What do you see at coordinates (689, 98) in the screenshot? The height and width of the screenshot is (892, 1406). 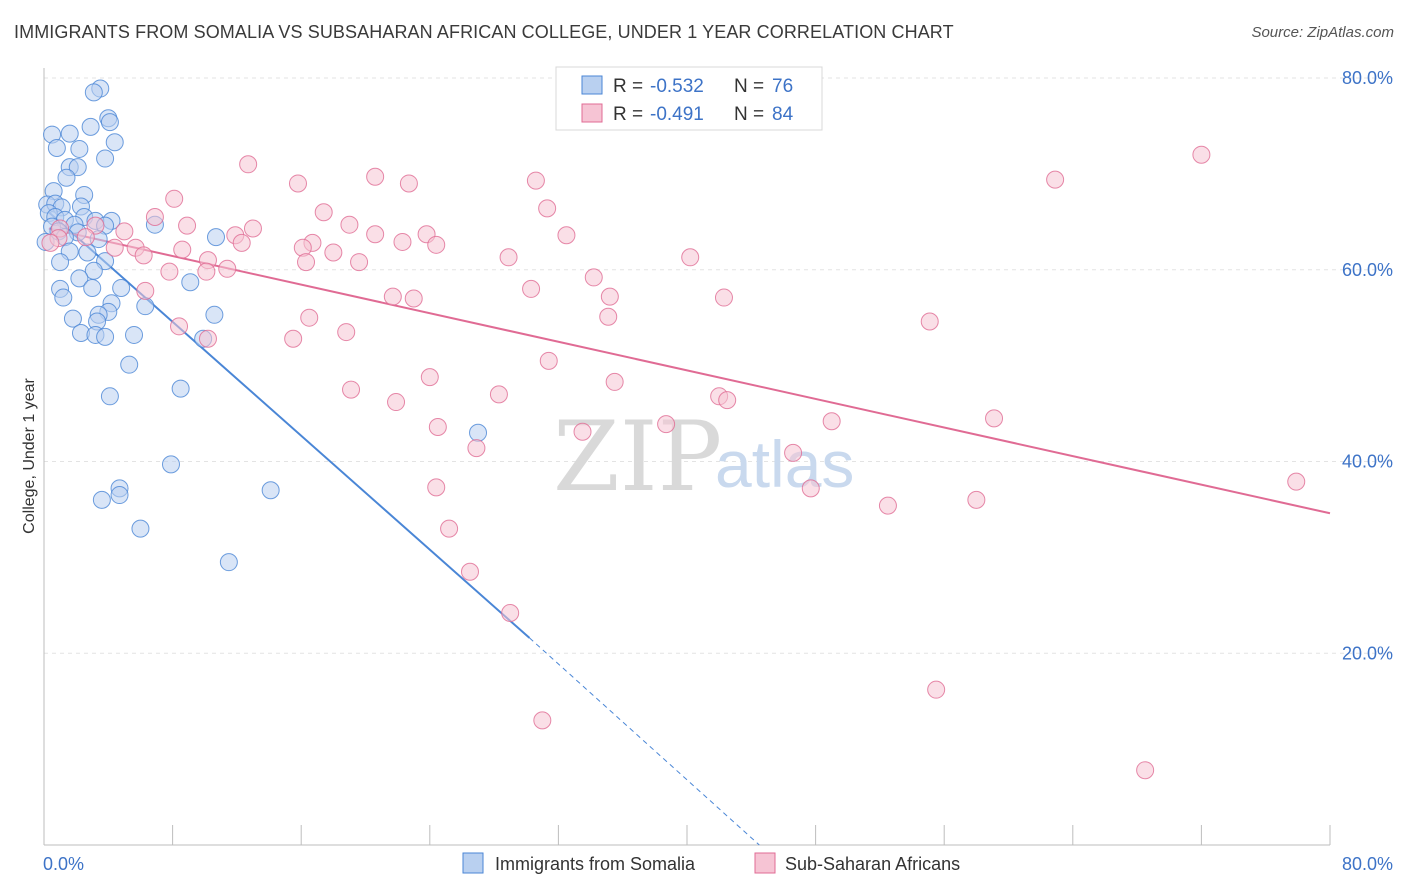 I see `legend: R = -0.532 N = 76 R = -0.491 N = 84` at bounding box center [689, 98].